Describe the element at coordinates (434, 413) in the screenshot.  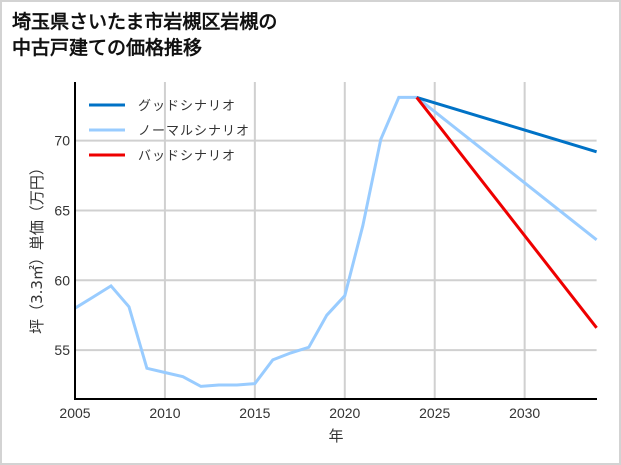
I see `x-tick-label: 2025` at that location.